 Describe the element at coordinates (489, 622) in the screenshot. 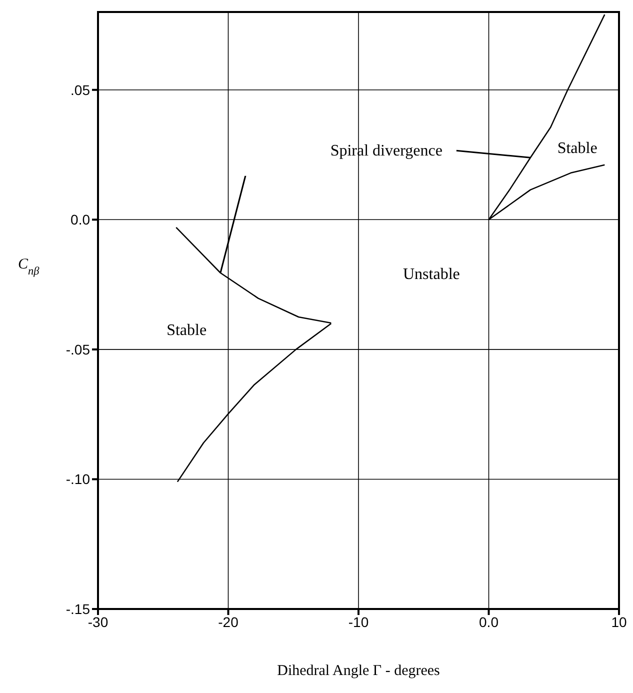

I see `x-tick-label: 0.0` at that location.